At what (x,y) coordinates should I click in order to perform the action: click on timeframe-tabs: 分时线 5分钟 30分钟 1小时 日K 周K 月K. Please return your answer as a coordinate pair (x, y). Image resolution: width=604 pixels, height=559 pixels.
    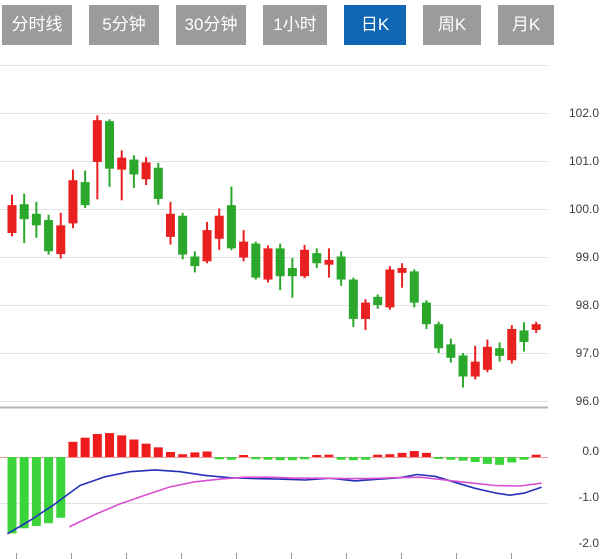
    Looking at the image, I should click on (278, 25).